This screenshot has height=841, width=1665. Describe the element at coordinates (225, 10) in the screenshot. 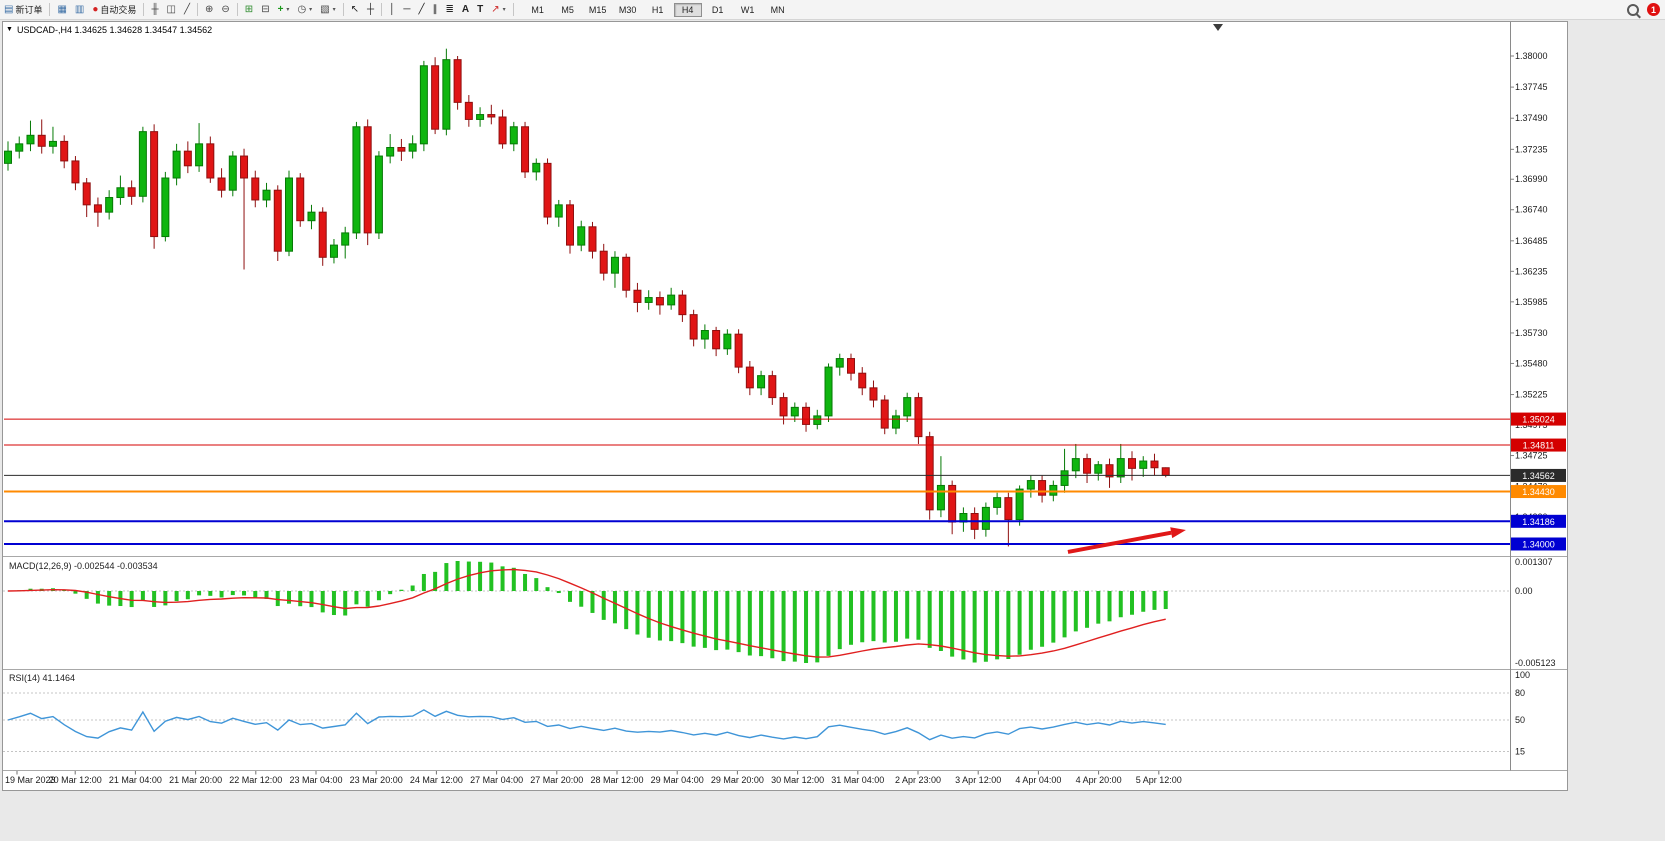

I see `zoom-out-button: ⊖` at that location.